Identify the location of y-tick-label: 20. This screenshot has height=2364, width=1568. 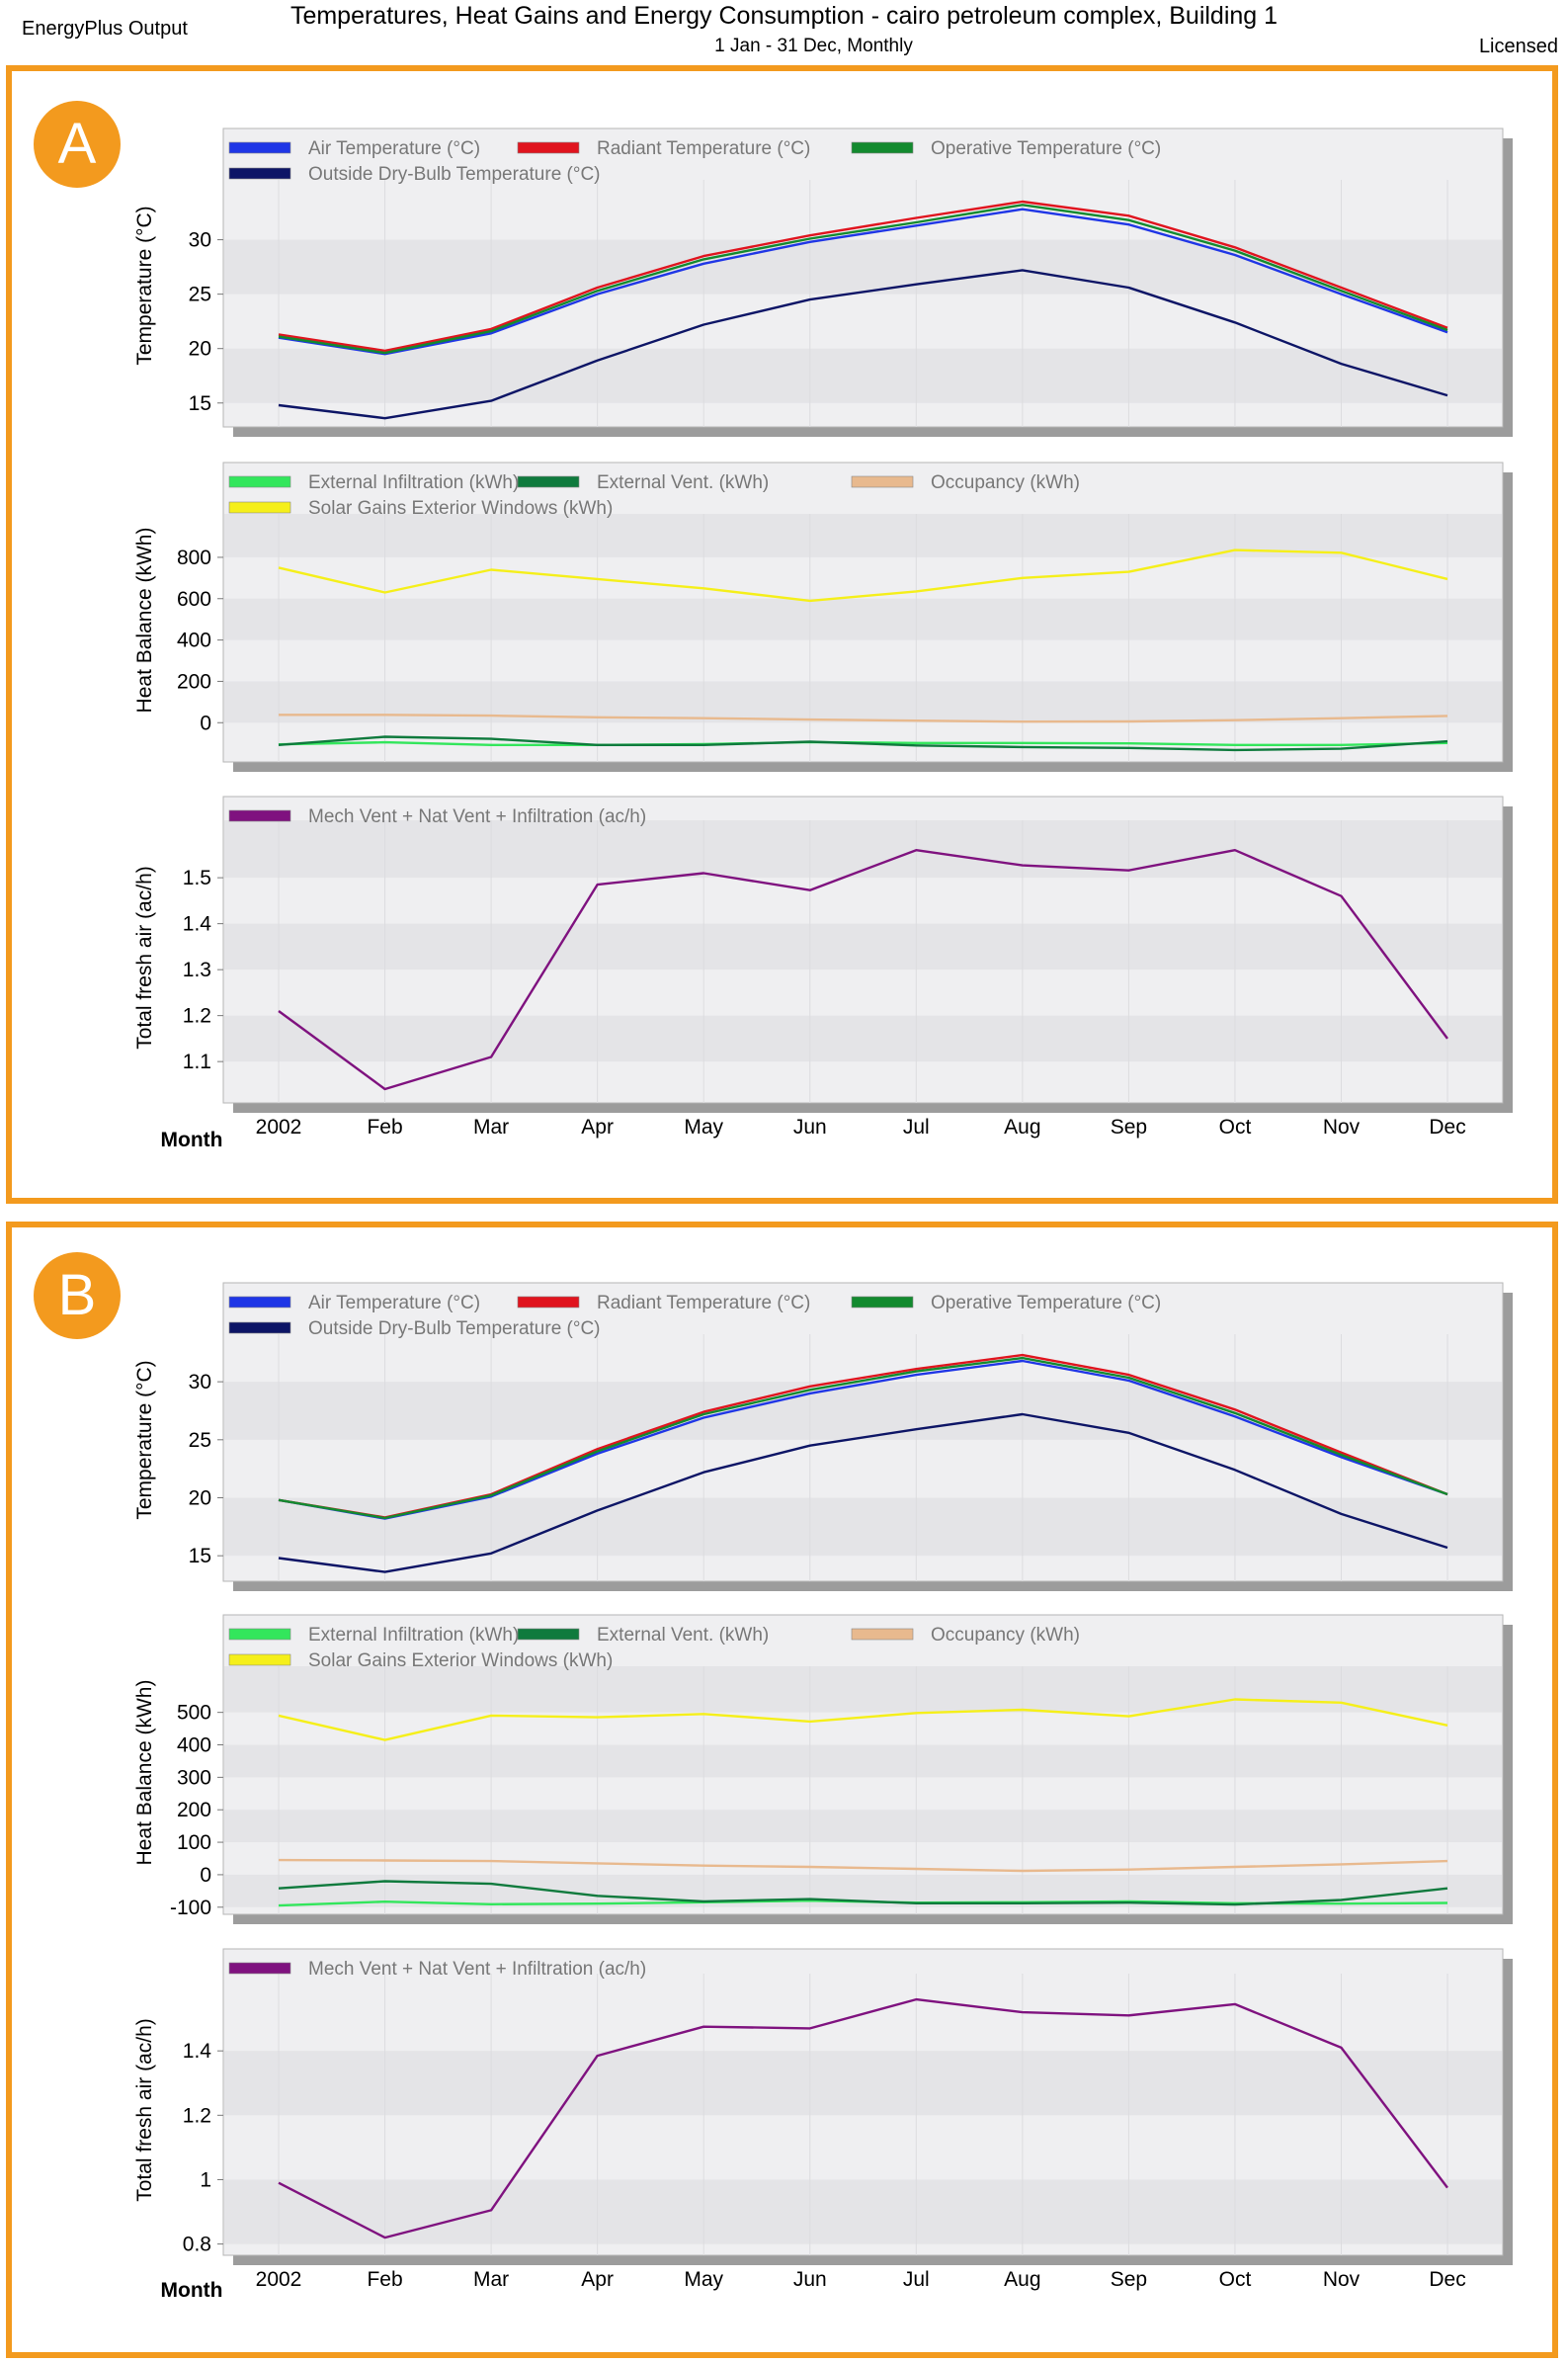
(200, 349).